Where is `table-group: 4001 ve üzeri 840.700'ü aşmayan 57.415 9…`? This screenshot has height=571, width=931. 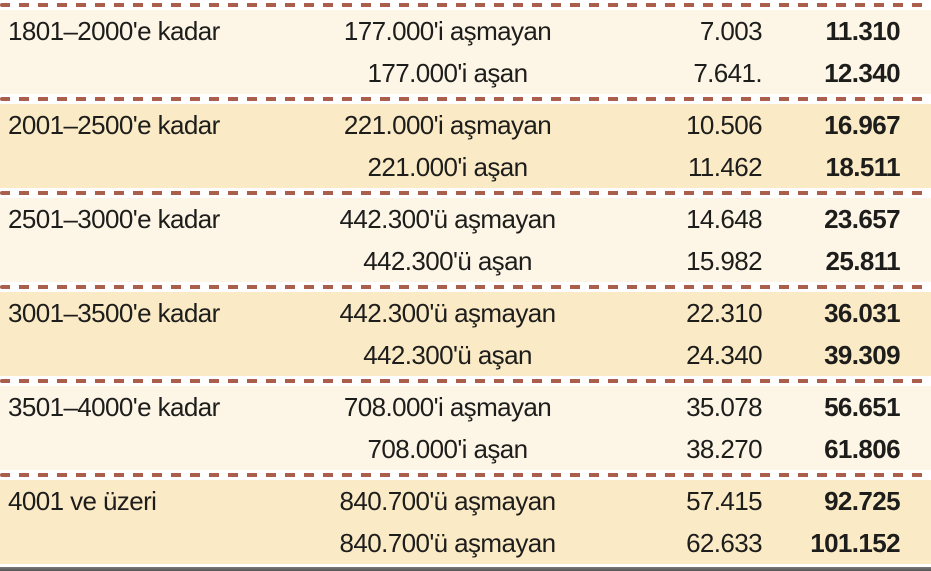
table-group: 4001 ve üzeri 840.700'ü aşmayan 57.415 9… is located at coordinates (465, 522).